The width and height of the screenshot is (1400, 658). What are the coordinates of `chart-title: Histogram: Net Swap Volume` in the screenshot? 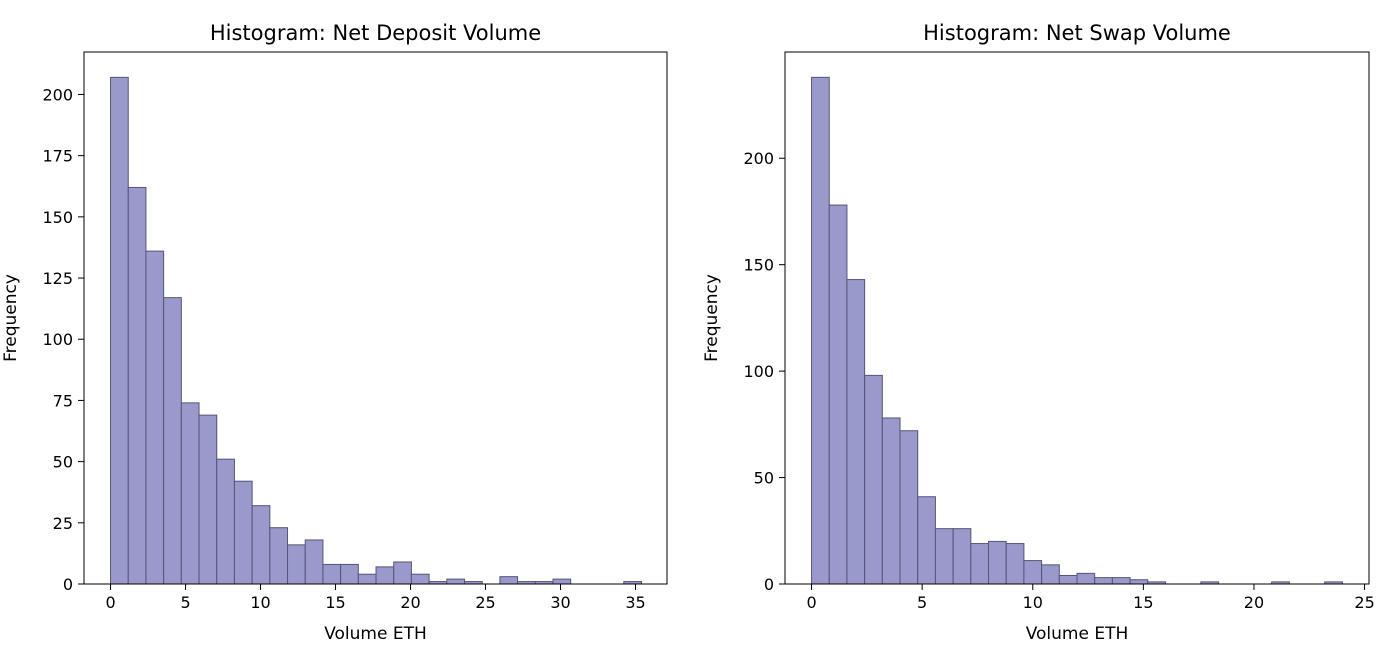 It's located at (1077, 33).